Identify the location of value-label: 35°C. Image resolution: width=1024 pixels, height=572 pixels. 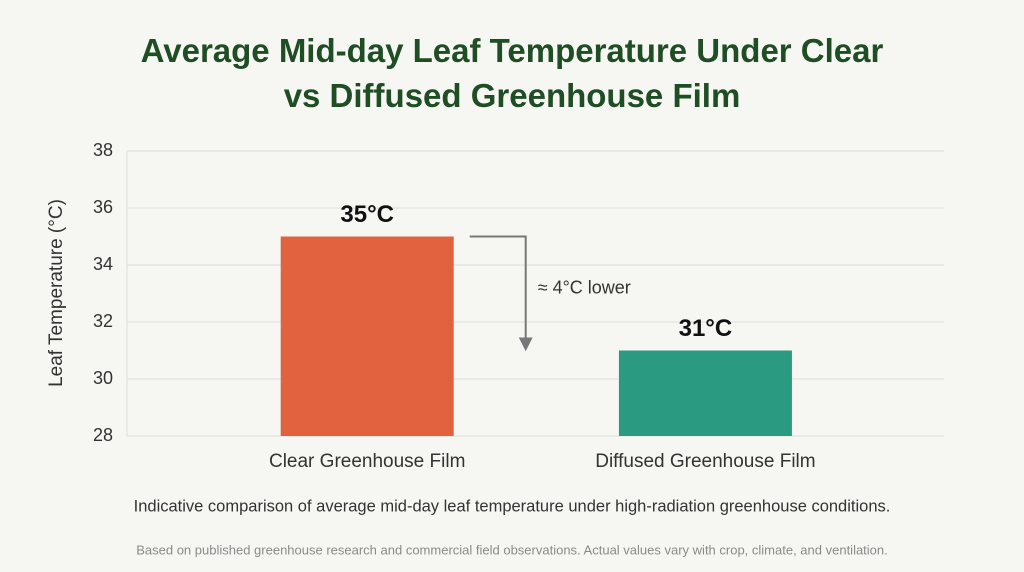
(367, 214).